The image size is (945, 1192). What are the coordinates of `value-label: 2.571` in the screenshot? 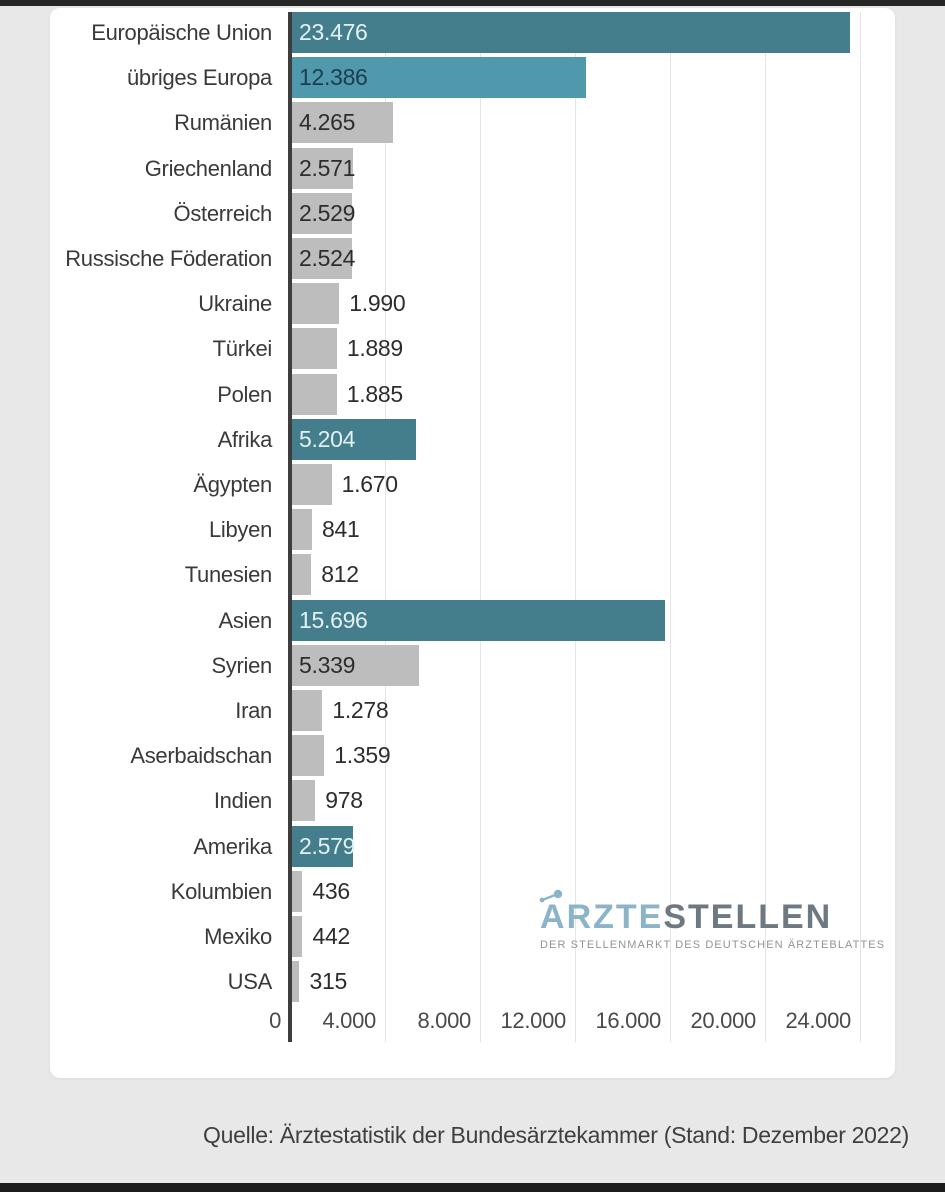 It's located at (327, 167).